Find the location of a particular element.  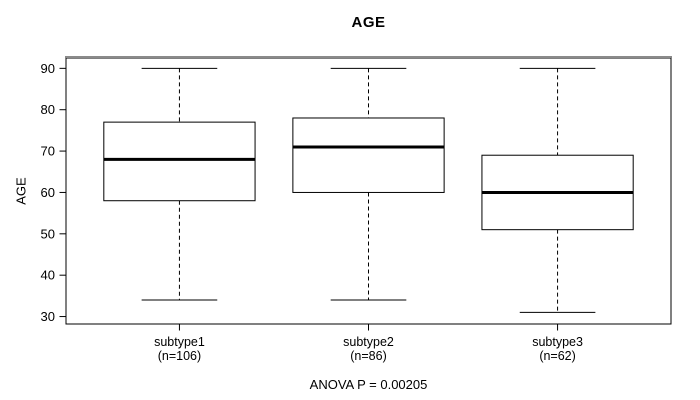

group-name: subtype1 is located at coordinates (179, 342).